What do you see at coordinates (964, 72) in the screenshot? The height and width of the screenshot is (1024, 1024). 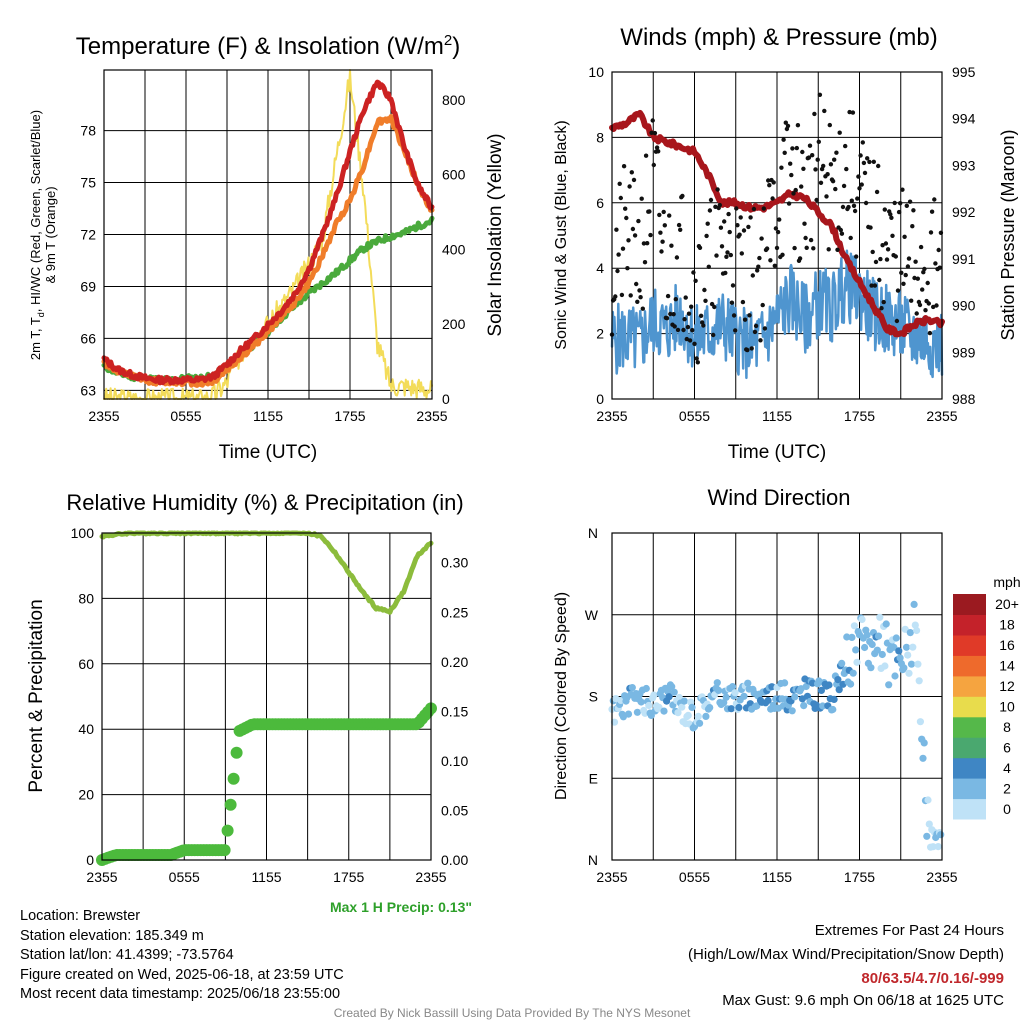 I see `y2-tick-label: 995` at bounding box center [964, 72].